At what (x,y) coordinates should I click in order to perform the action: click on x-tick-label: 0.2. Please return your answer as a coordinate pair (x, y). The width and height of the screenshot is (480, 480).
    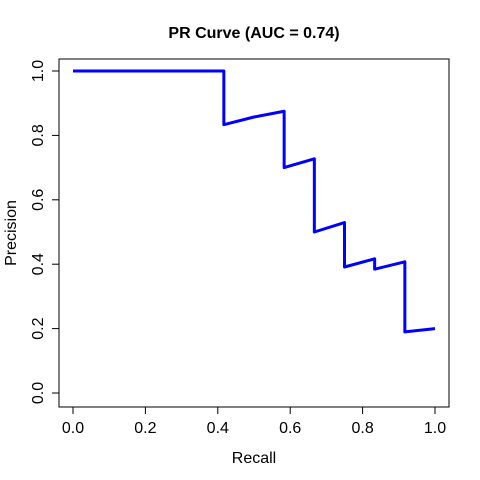
    Looking at the image, I should click on (145, 428).